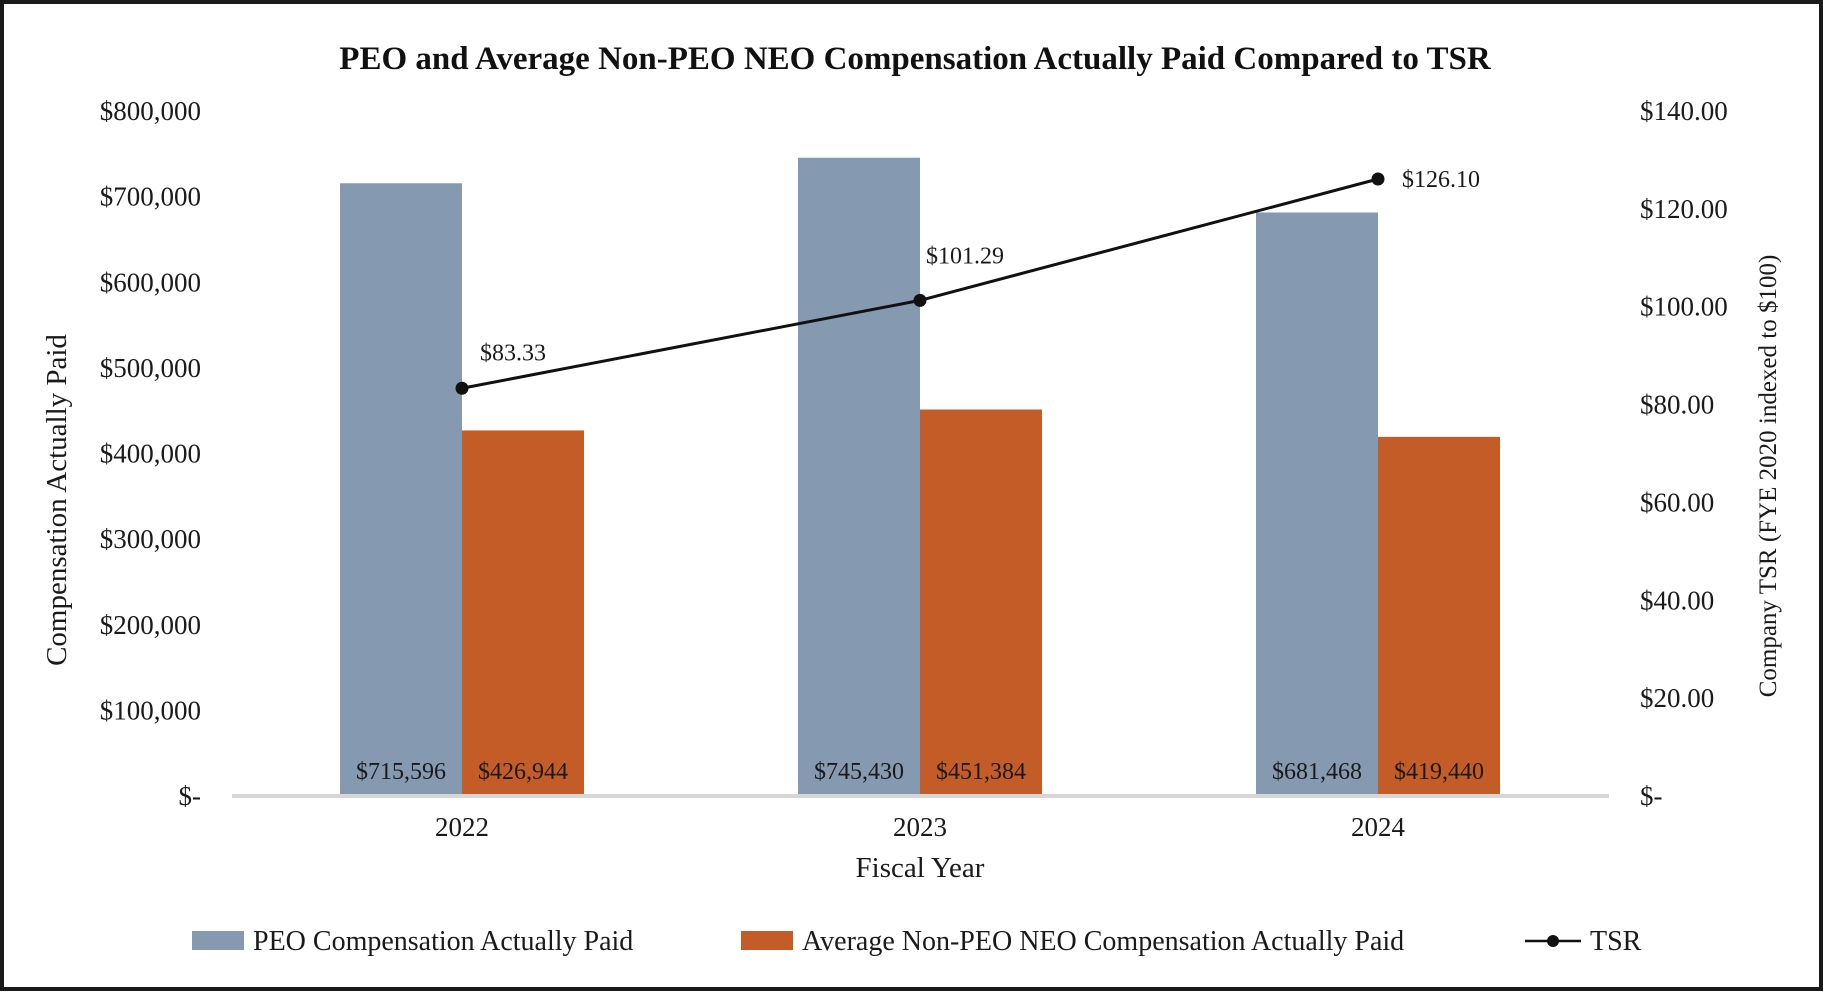 The height and width of the screenshot is (995, 1823). I want to click on x-tick-label-2022: 2022, so click(462, 827).